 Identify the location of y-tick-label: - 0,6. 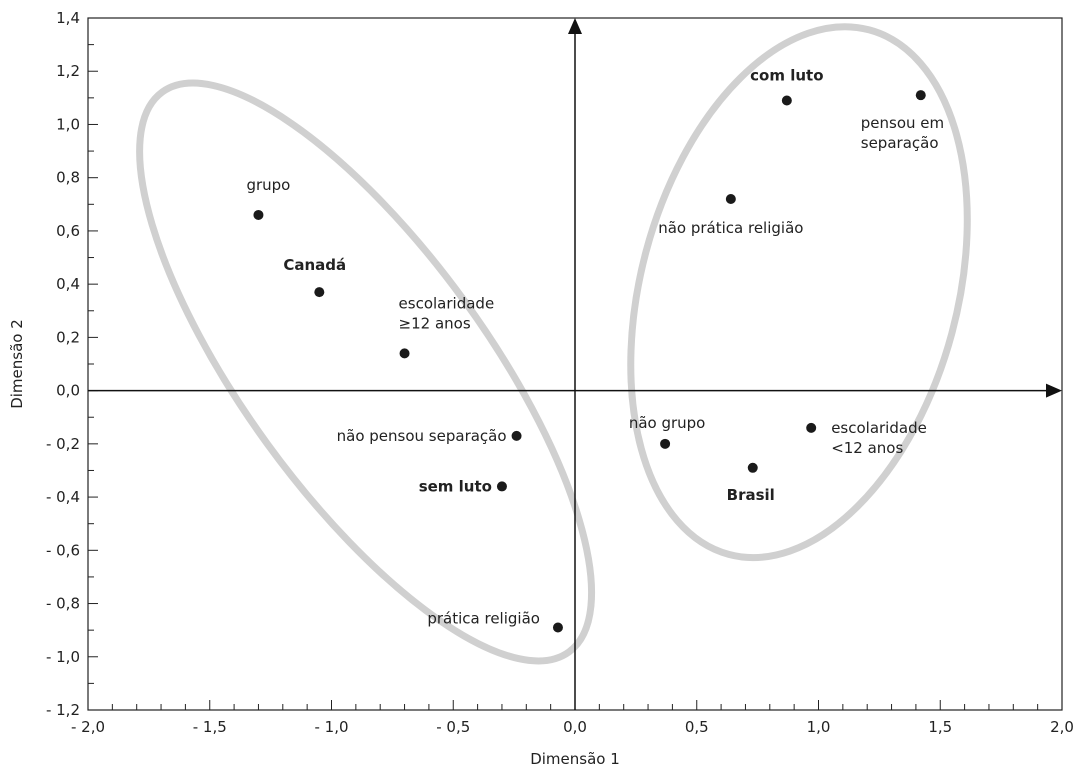
(63, 550).